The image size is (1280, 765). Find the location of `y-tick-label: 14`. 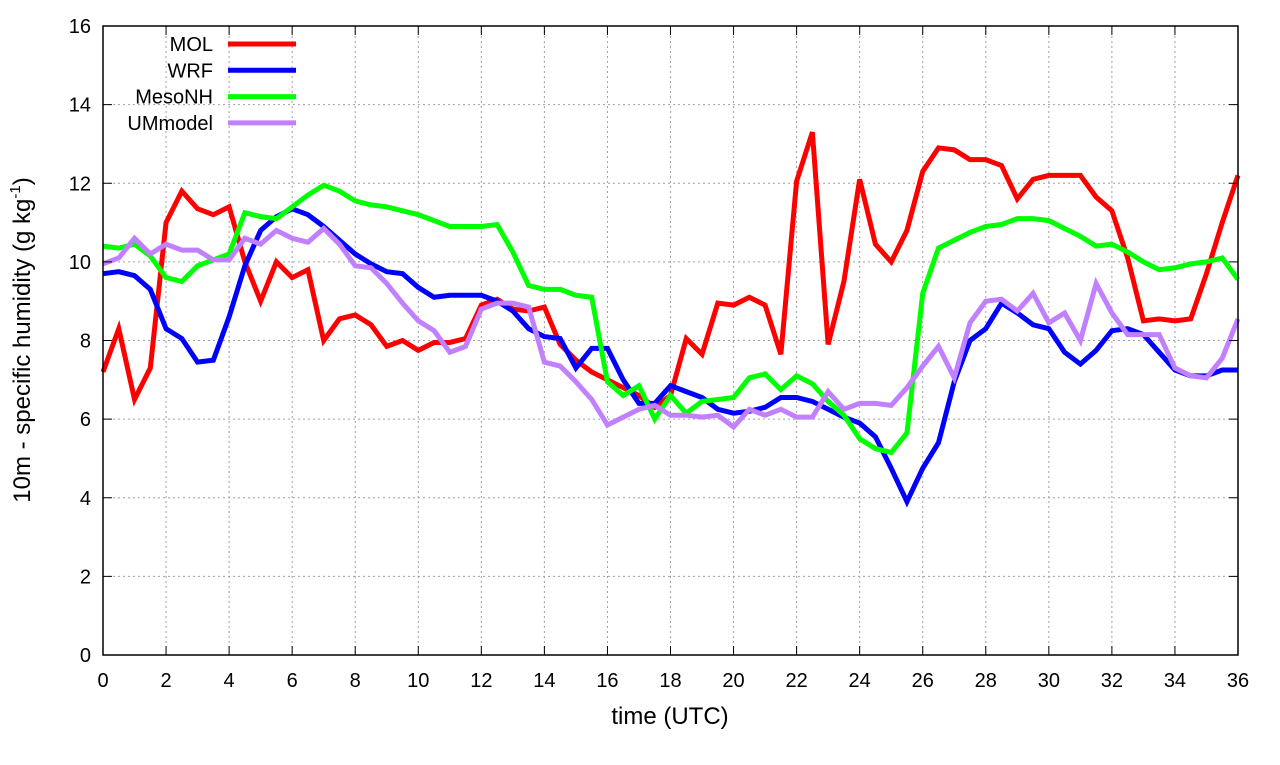

y-tick-label: 14 is located at coordinates (80, 106).